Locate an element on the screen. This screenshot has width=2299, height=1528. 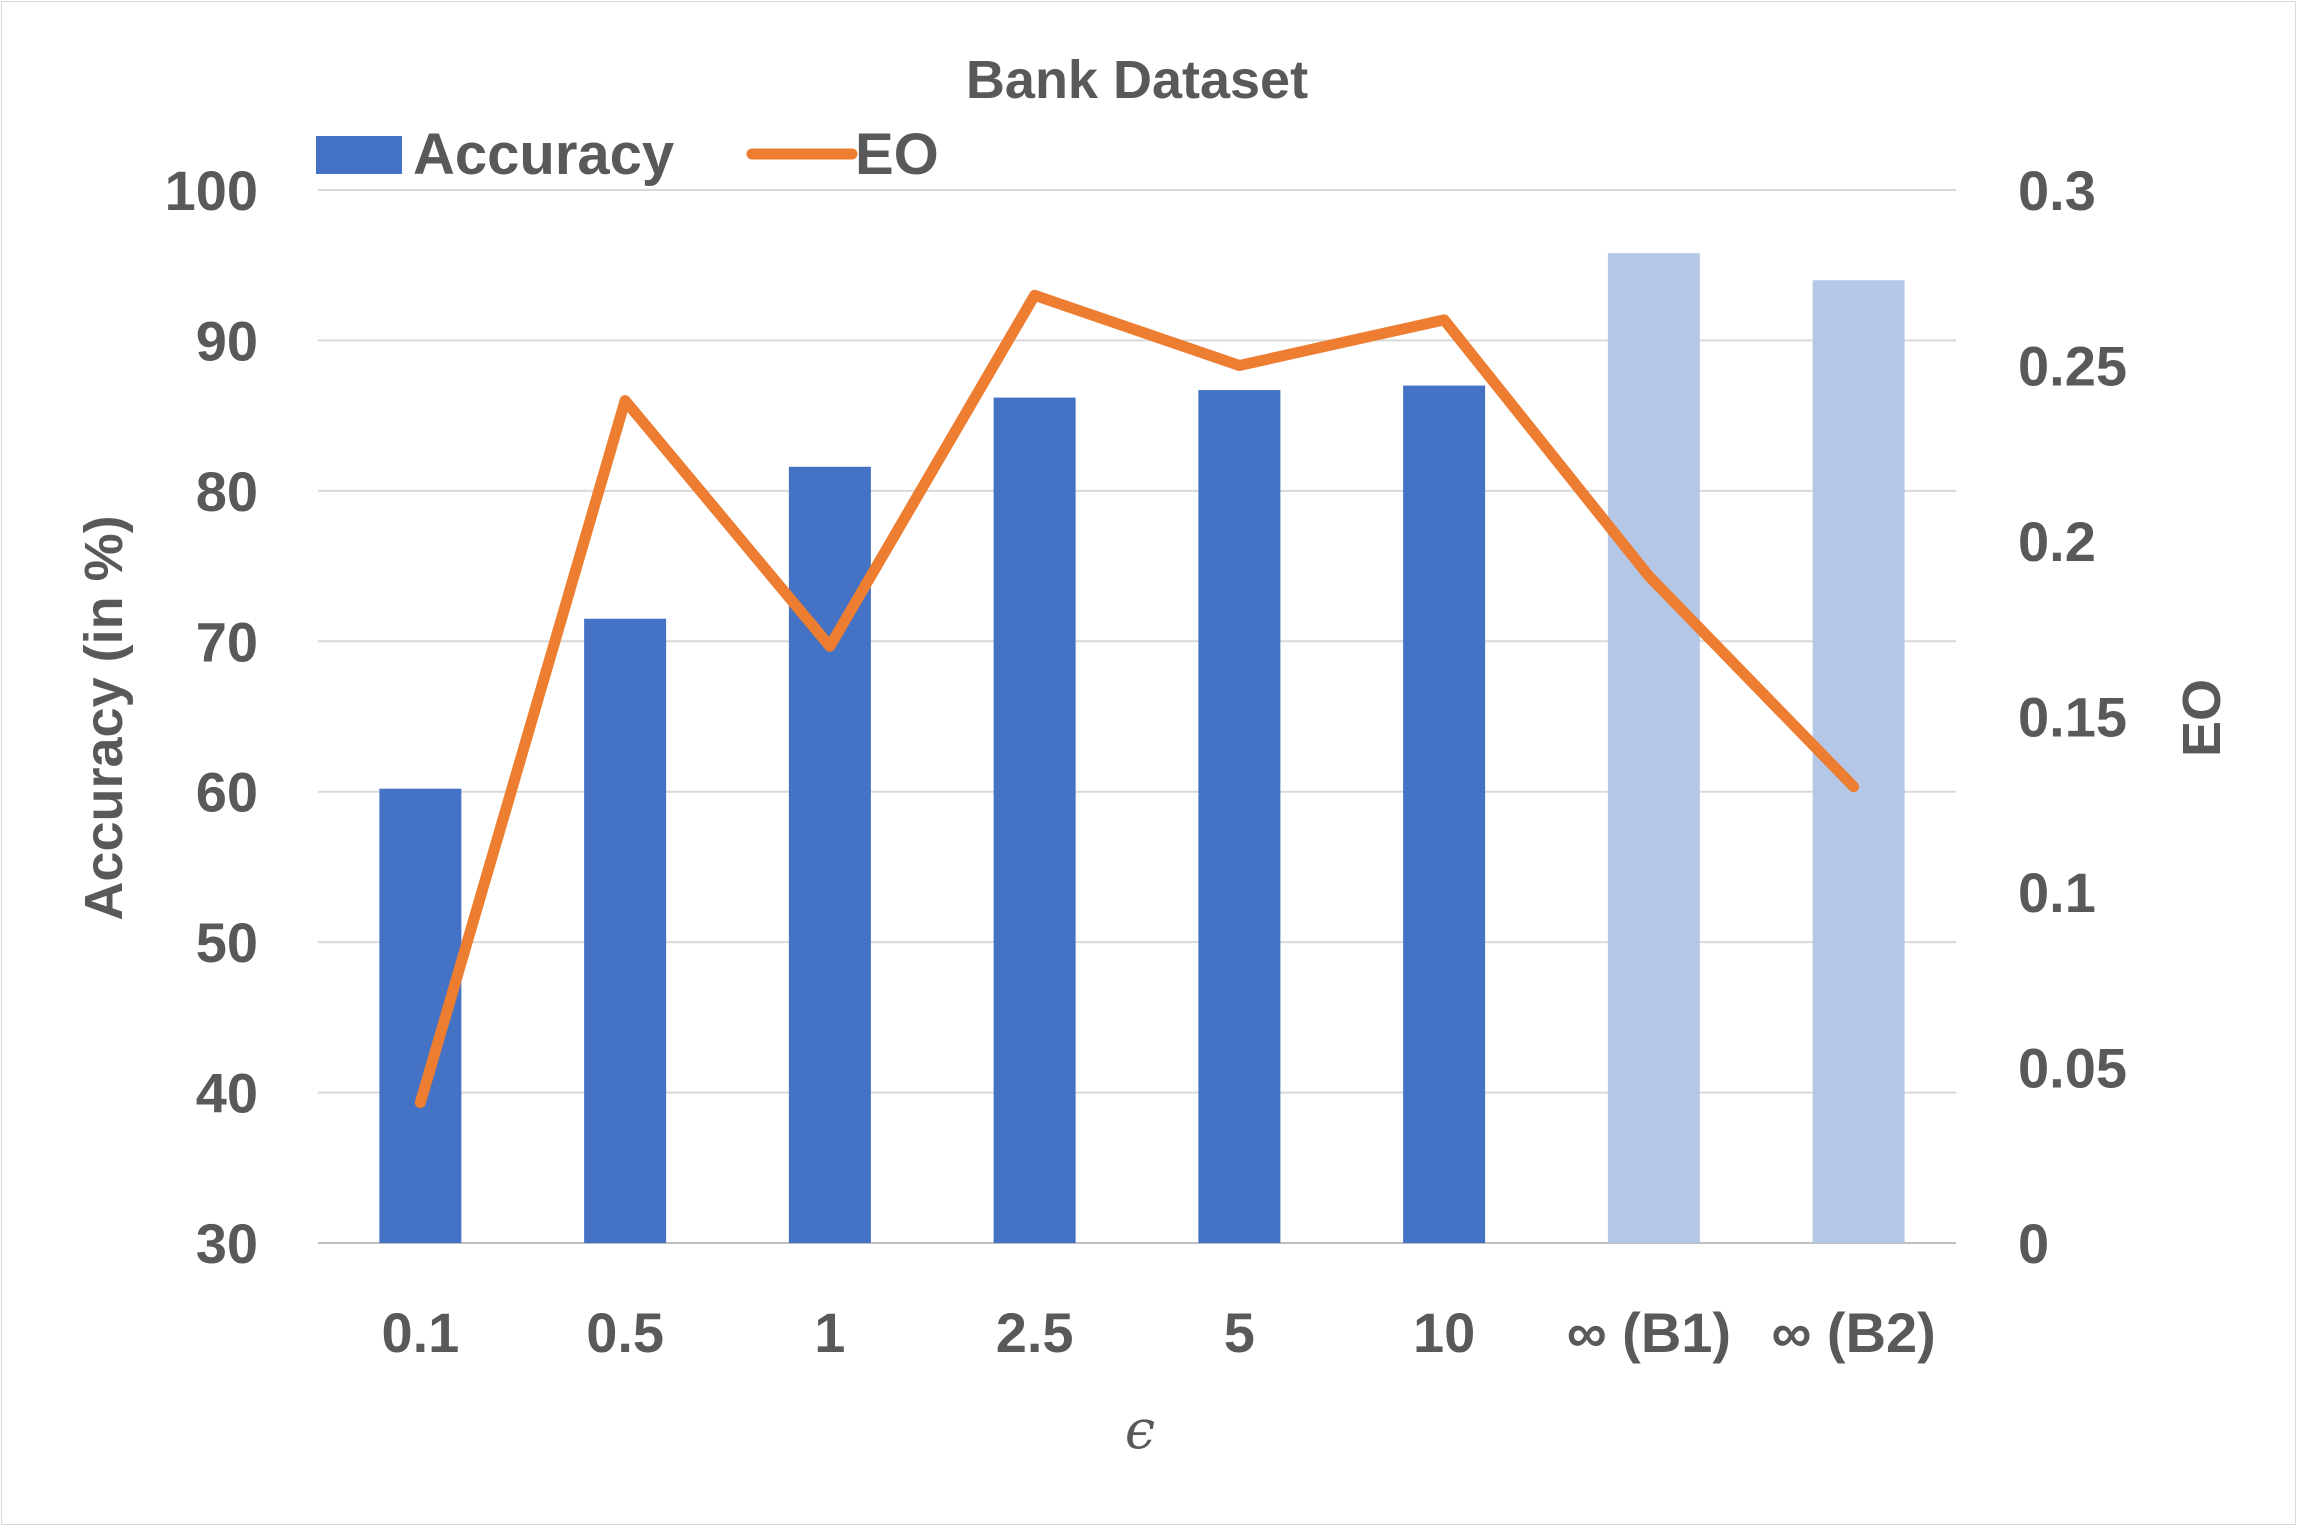
y-left-tick-label: 100 is located at coordinates (211, 190).